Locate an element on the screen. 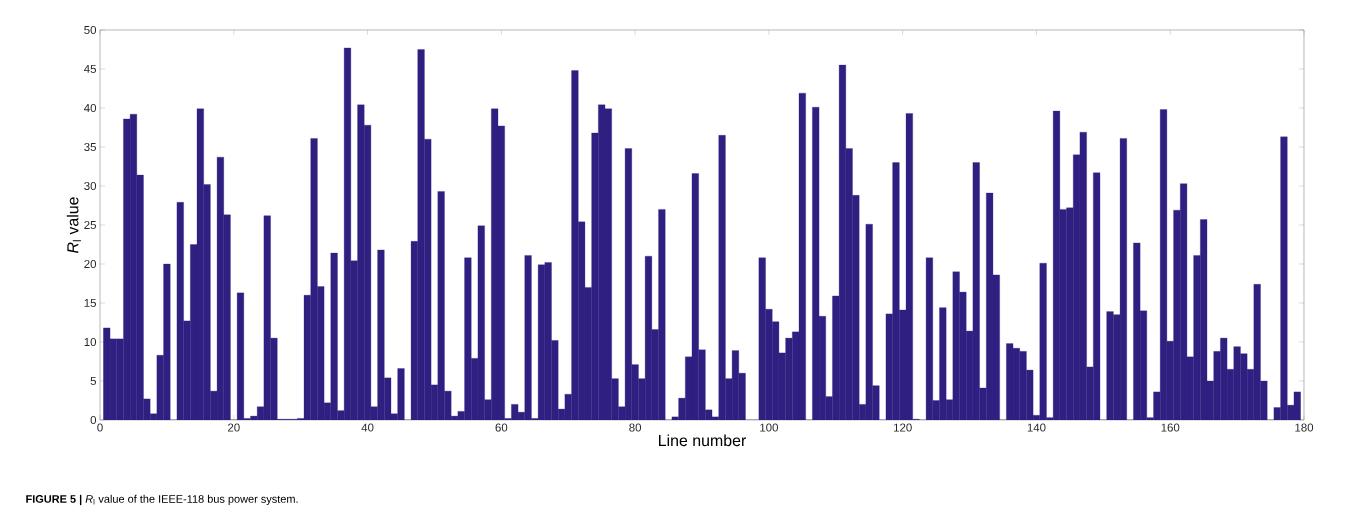  y-tick-label: 20 is located at coordinates (90, 264).